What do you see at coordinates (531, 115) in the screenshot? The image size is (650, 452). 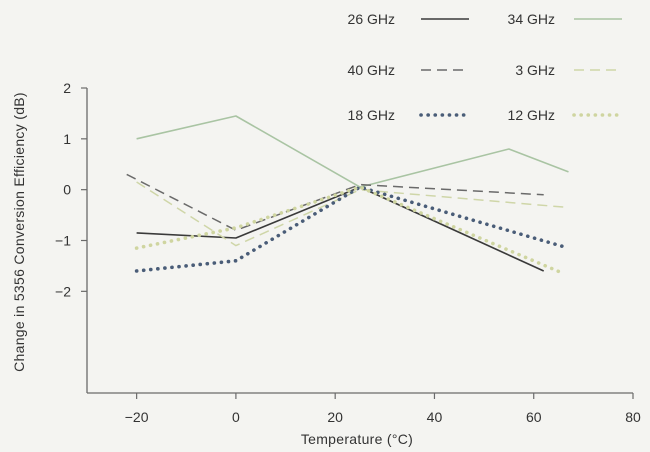 I see `legend-label-12-ghz: 12 GHz` at bounding box center [531, 115].